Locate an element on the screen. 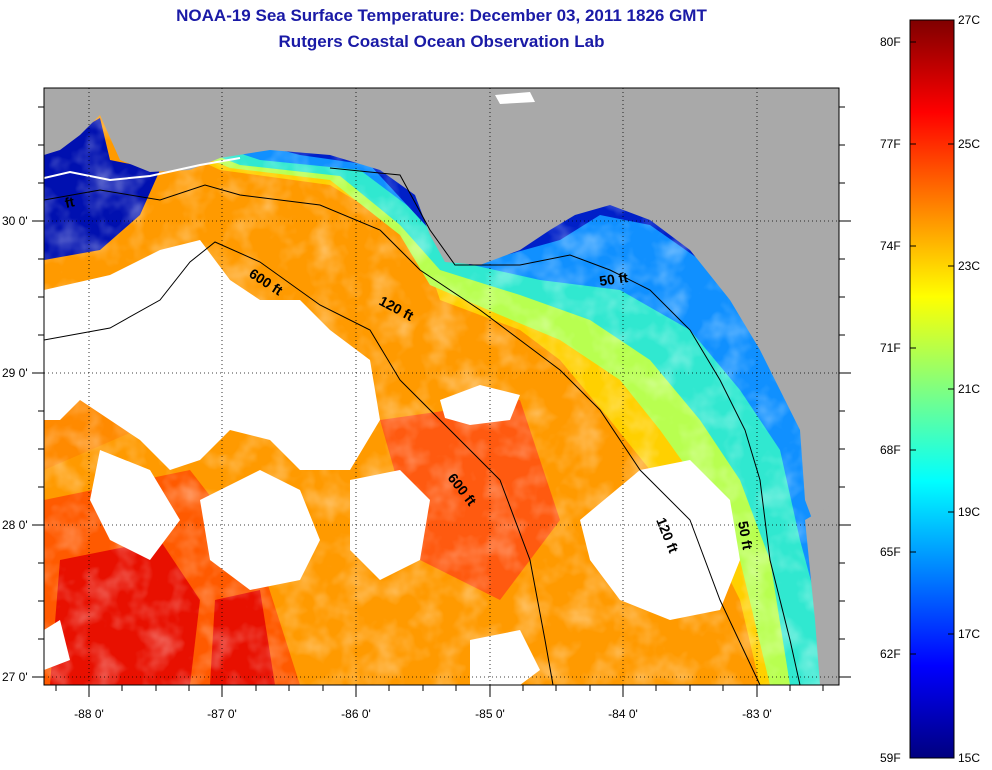 The image size is (992, 770). colorbar-f-label: 68F is located at coordinates (890, 450).